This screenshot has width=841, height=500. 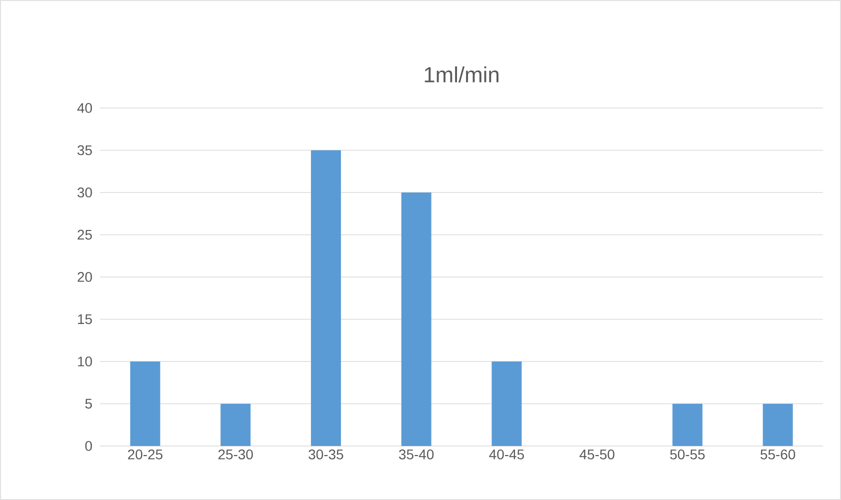 I want to click on y-tick-label: 25, so click(x=85, y=235).